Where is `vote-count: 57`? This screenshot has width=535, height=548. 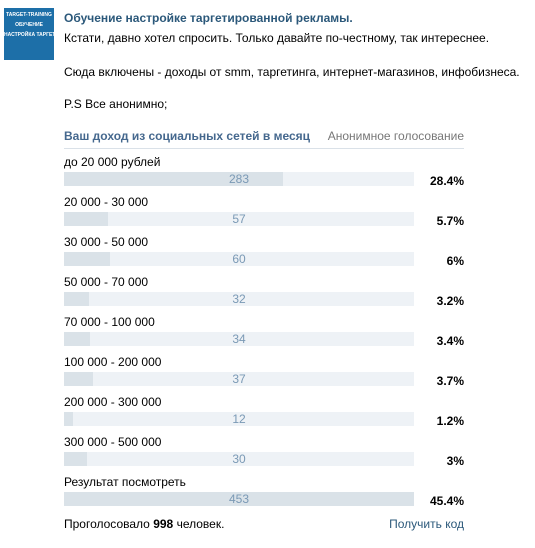 vote-count: 57 is located at coordinates (239, 219).